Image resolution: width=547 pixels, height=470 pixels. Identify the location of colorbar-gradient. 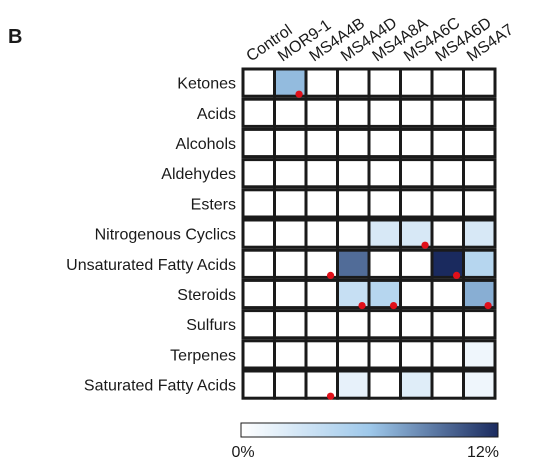
(369, 430).